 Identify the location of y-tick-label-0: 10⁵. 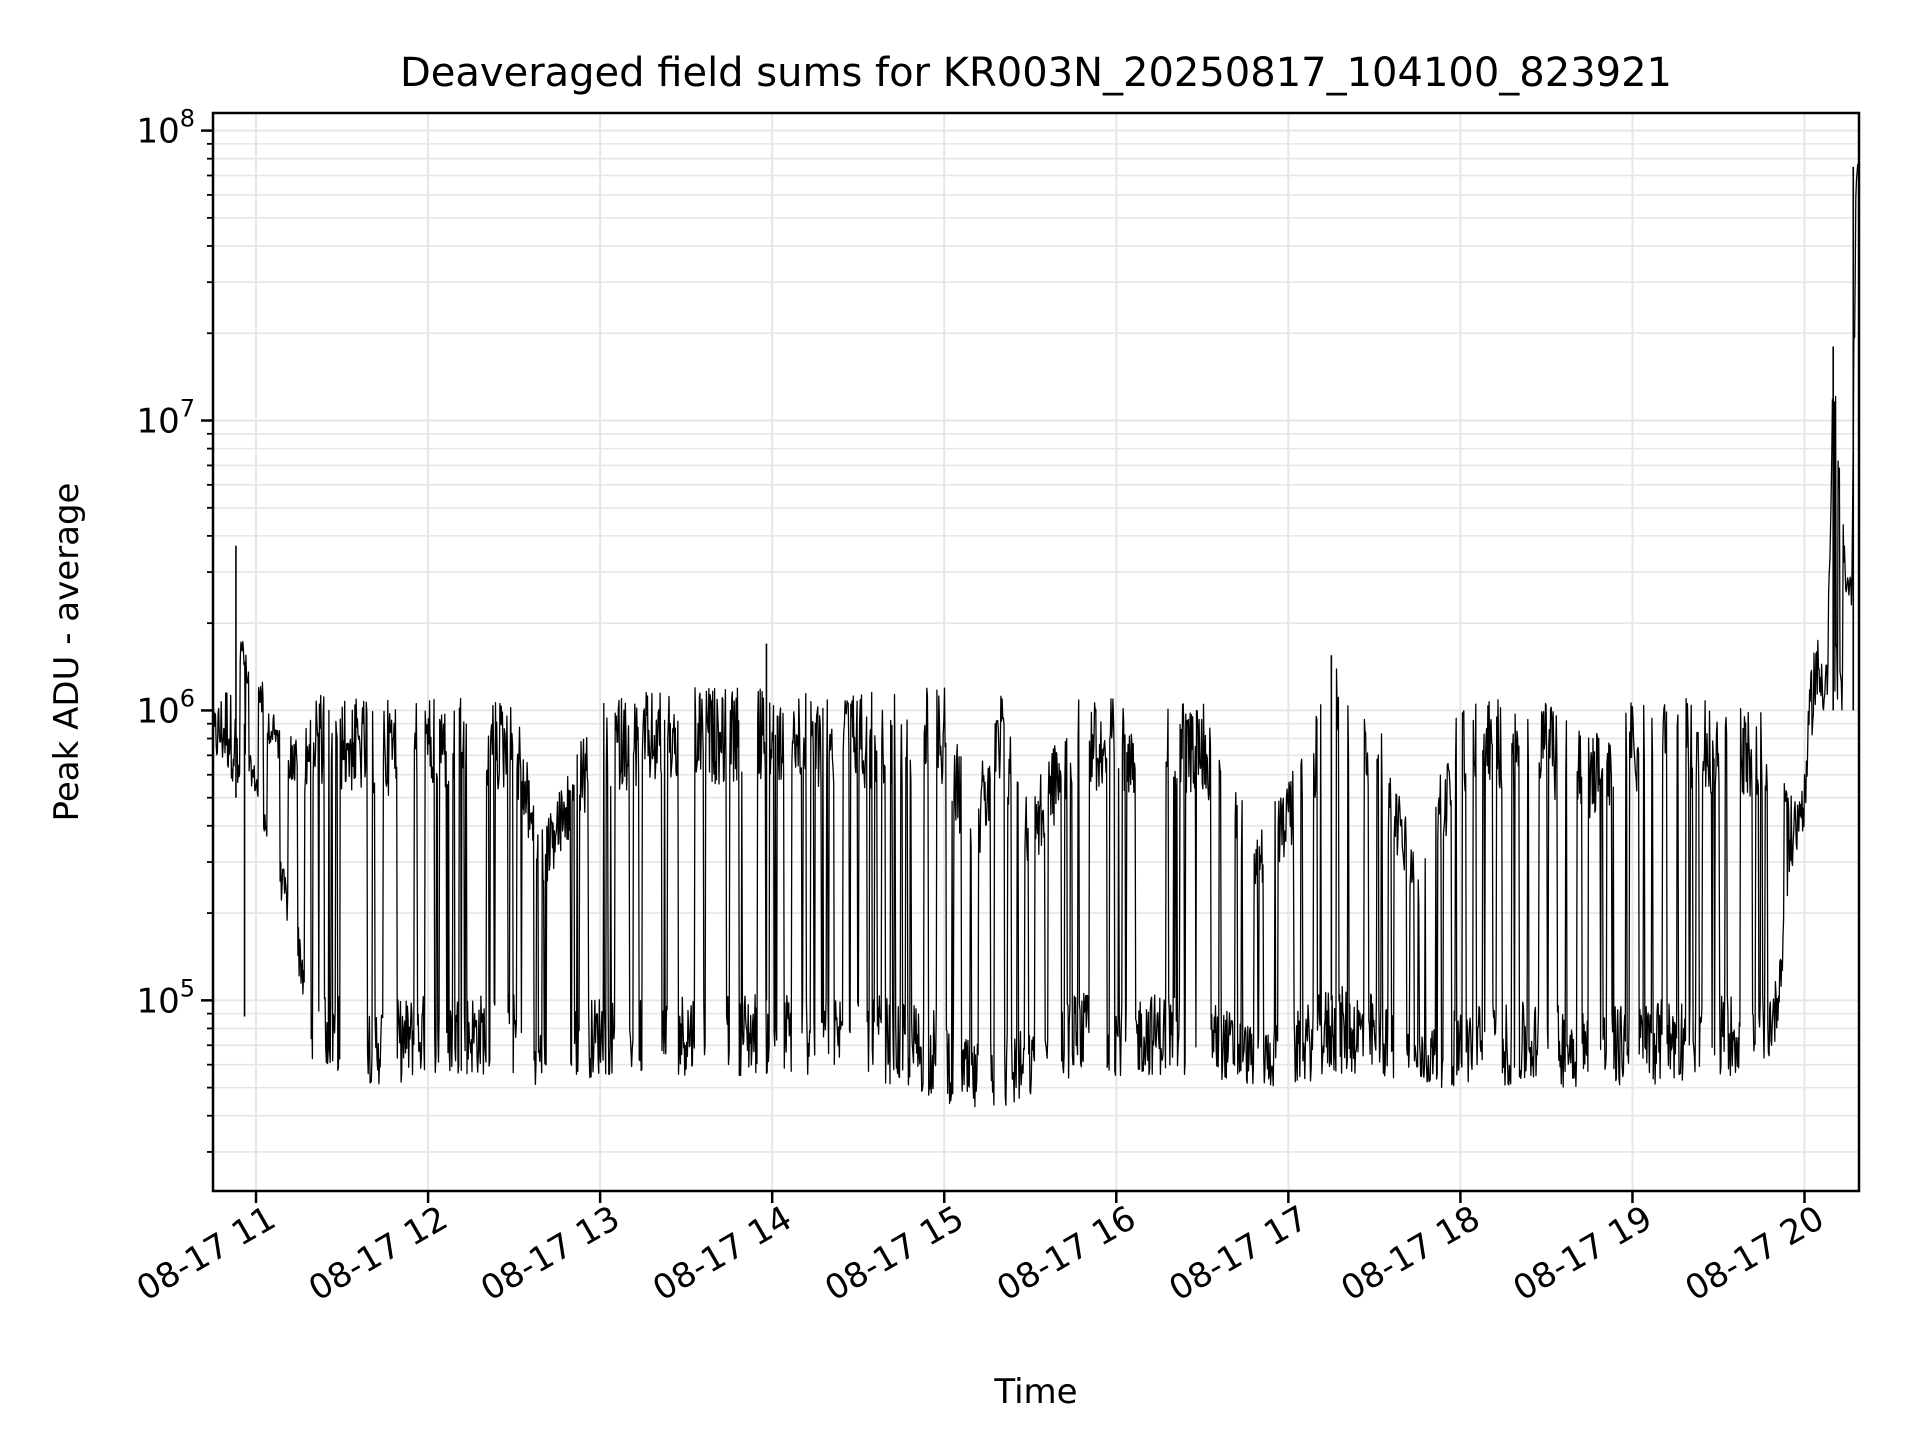
(165, 997).